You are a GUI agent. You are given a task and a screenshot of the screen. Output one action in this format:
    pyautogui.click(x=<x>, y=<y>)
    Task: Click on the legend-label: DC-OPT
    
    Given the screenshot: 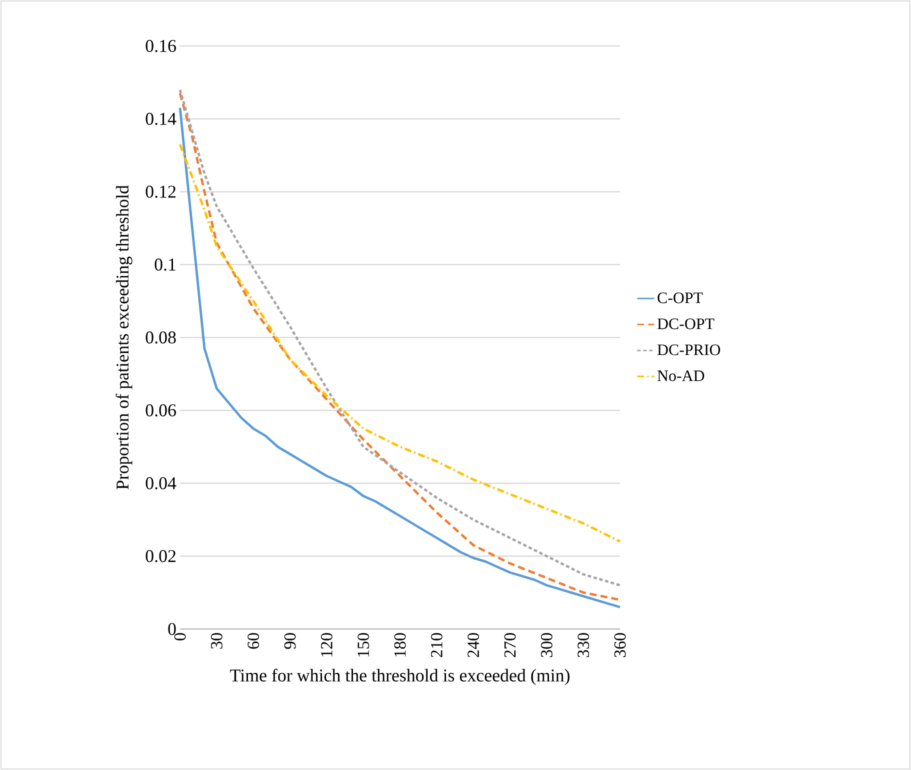 What is the action you would take?
    pyautogui.click(x=685, y=324)
    